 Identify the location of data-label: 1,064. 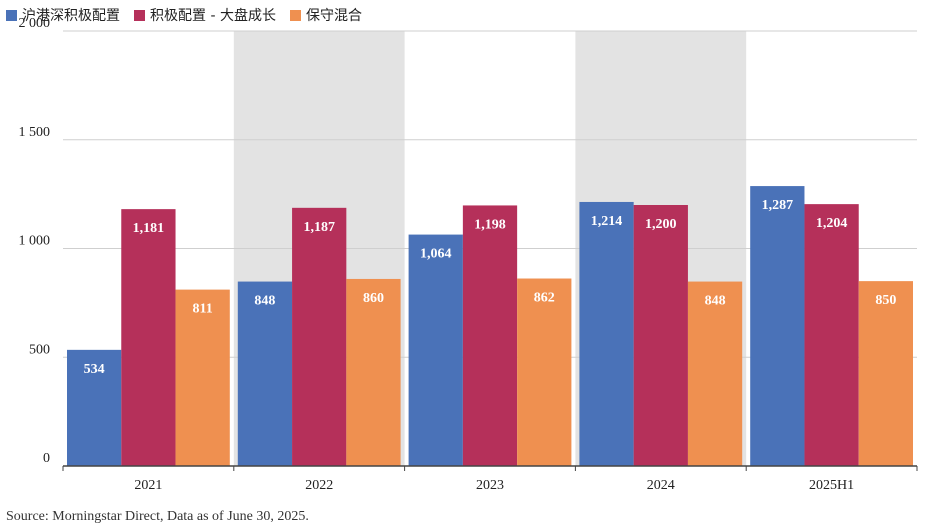
(436, 254).